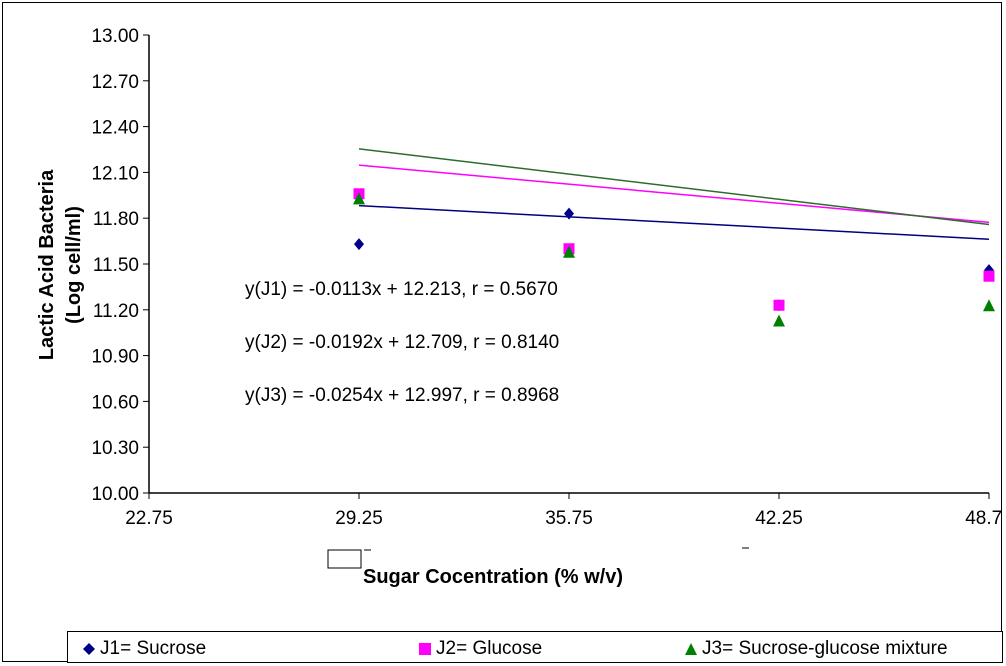  What do you see at coordinates (115, 173) in the screenshot?
I see `y-tick-label: 12.10` at bounding box center [115, 173].